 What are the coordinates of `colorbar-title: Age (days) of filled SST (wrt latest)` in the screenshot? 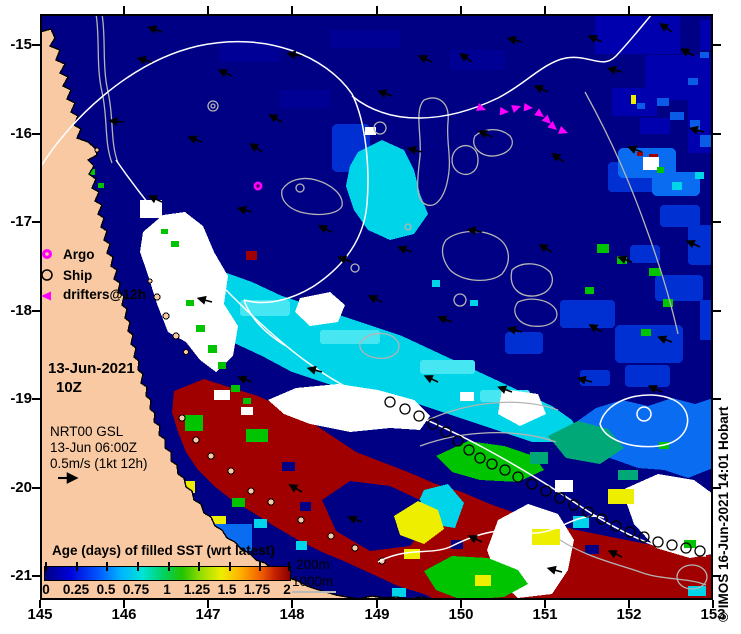 It's located at (163, 550).